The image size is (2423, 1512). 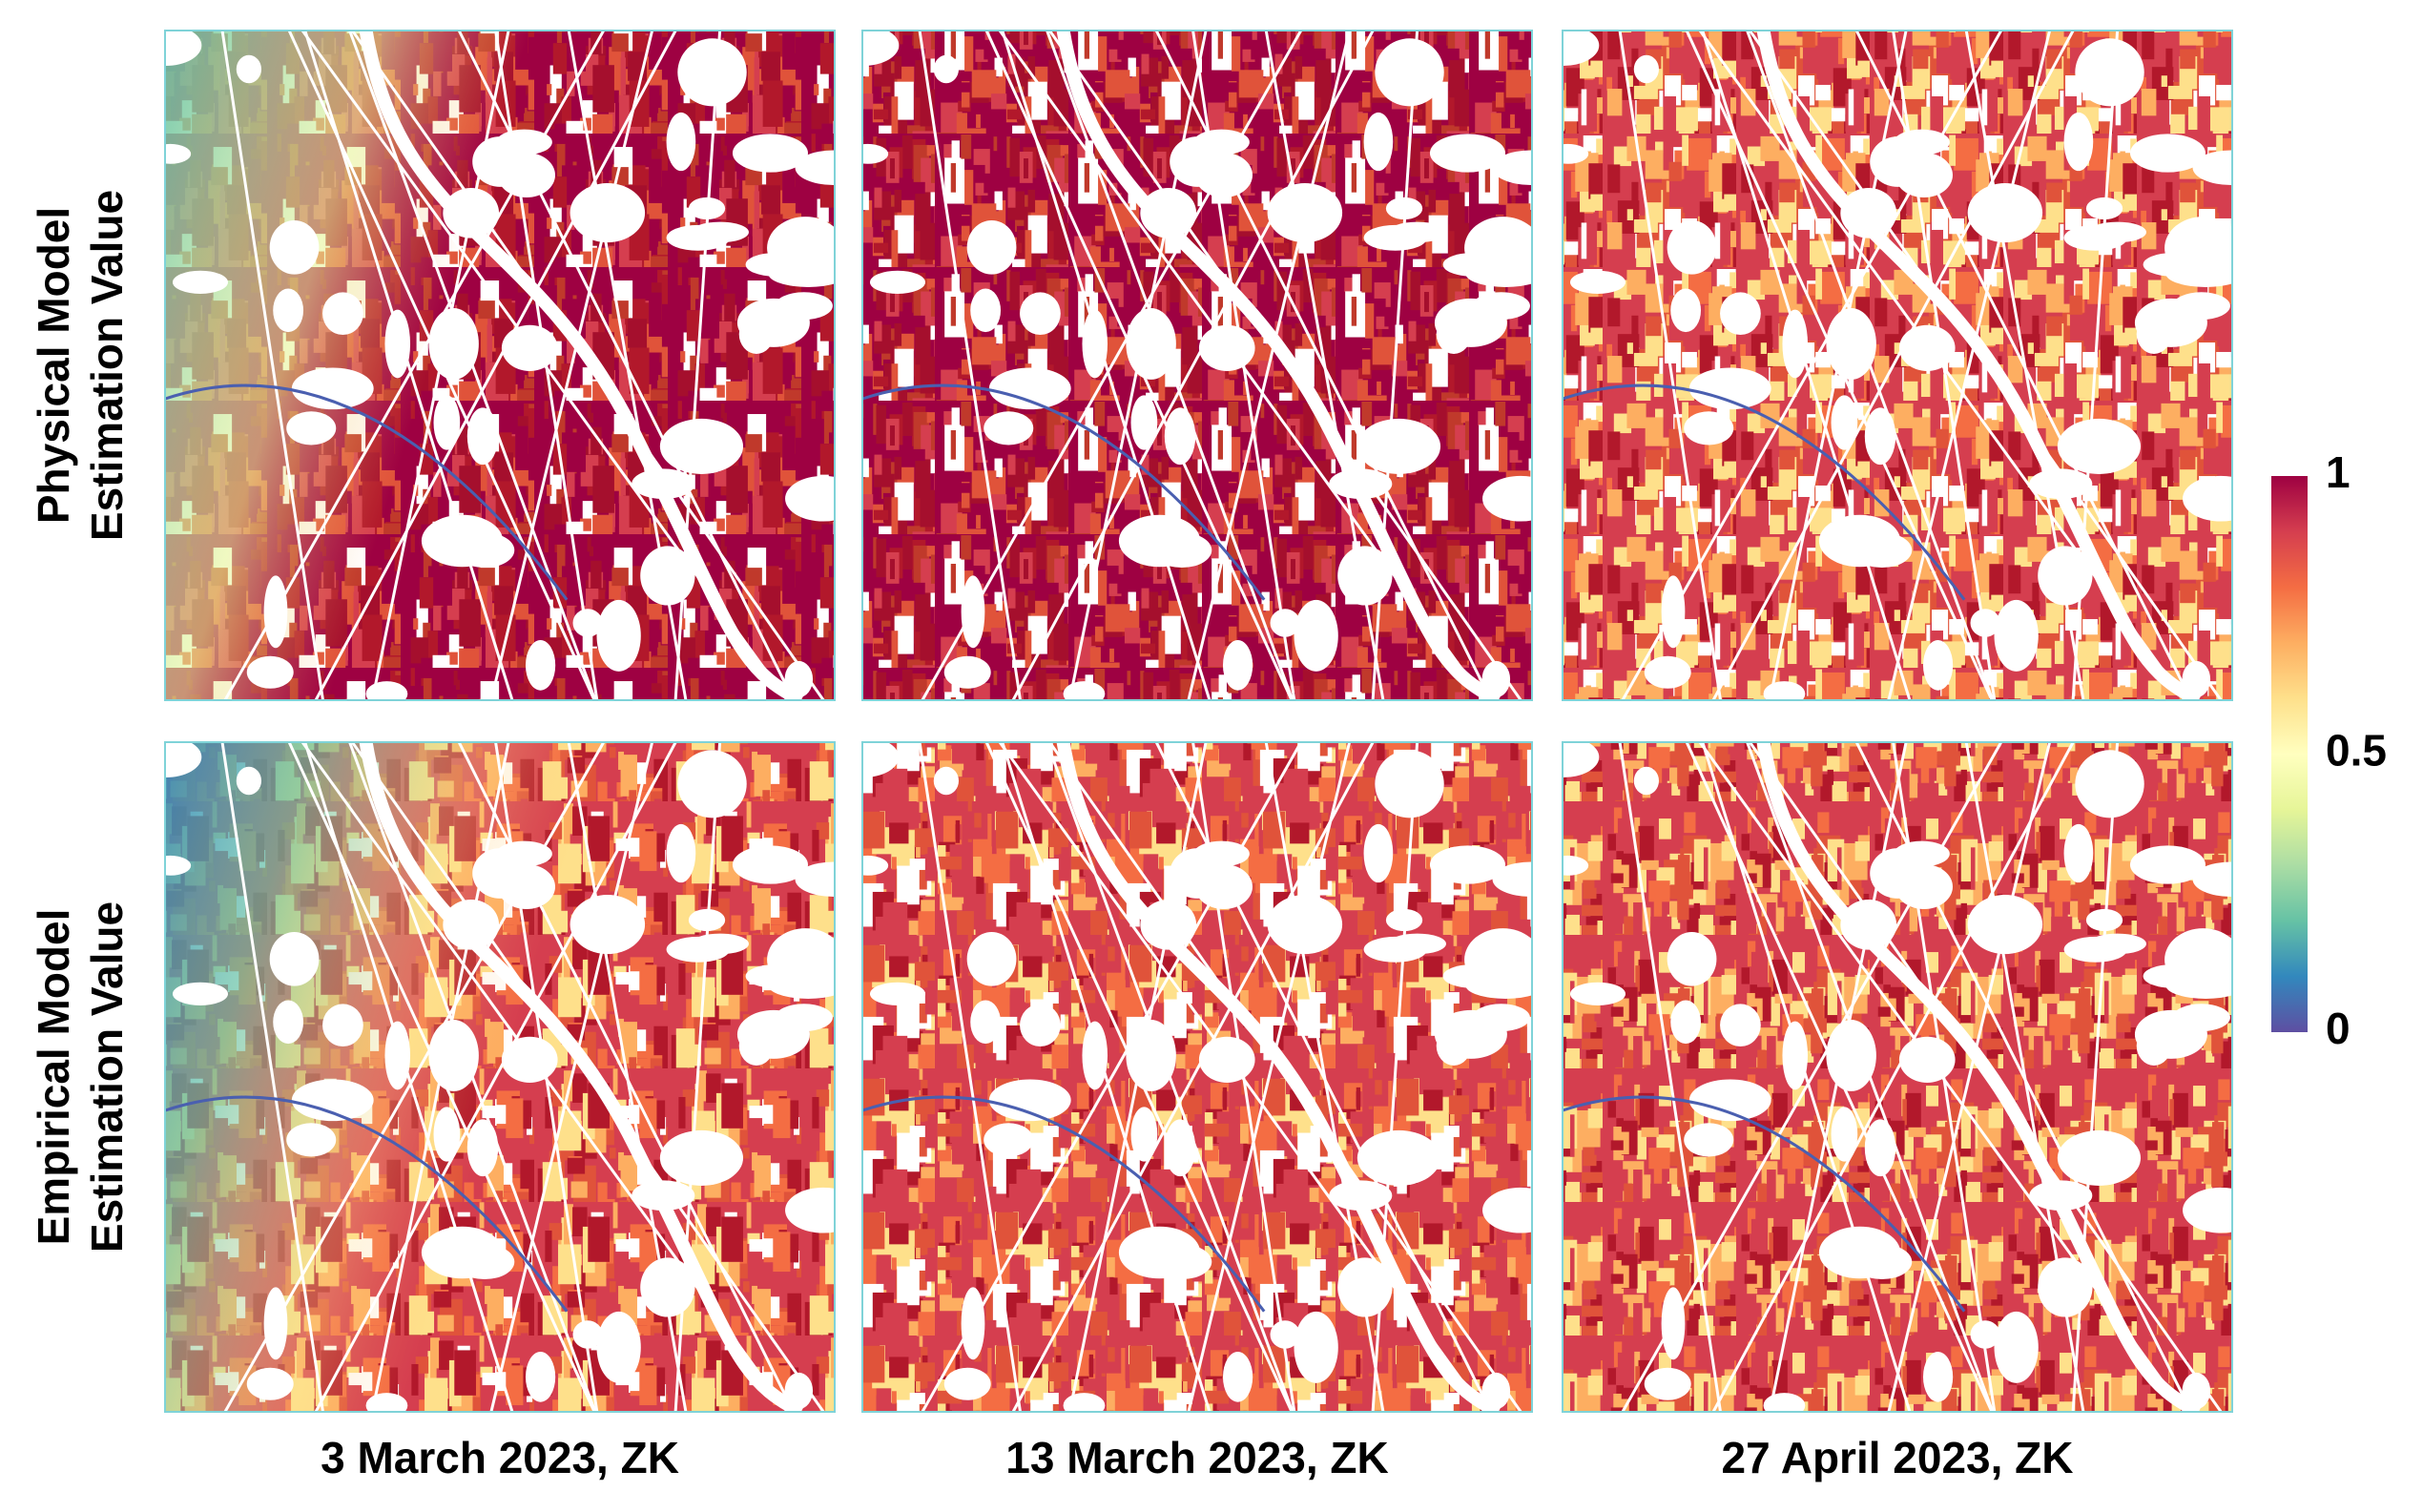 What do you see at coordinates (2356, 751) in the screenshot?
I see `colorbar-tick-label: 0.5` at bounding box center [2356, 751].